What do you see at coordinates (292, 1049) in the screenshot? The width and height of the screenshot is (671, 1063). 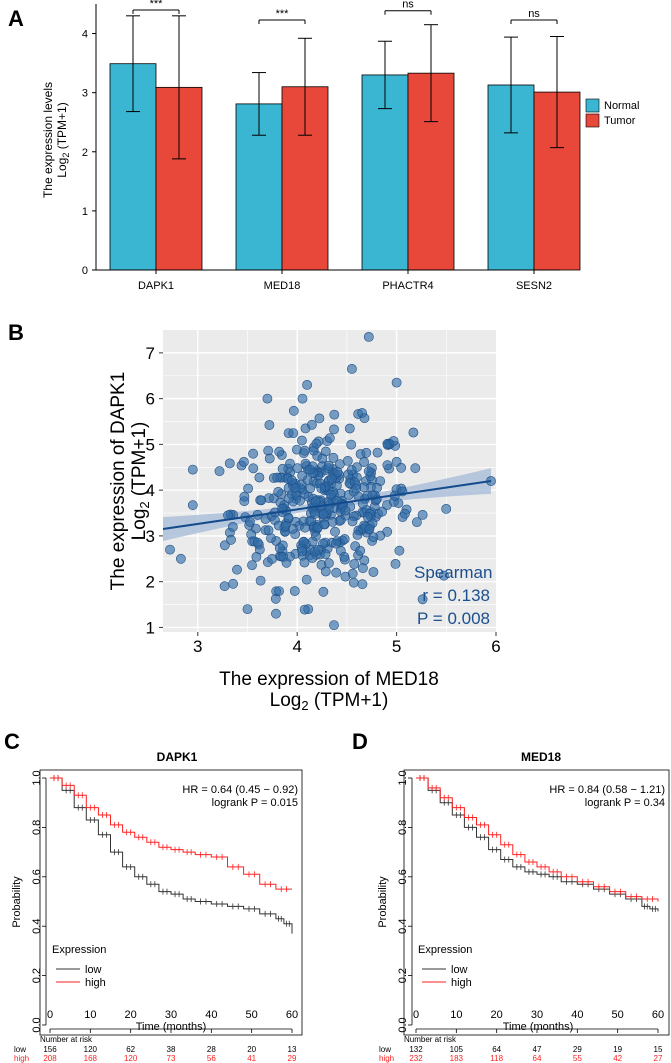 I see `risk-count-low: 13` at bounding box center [292, 1049].